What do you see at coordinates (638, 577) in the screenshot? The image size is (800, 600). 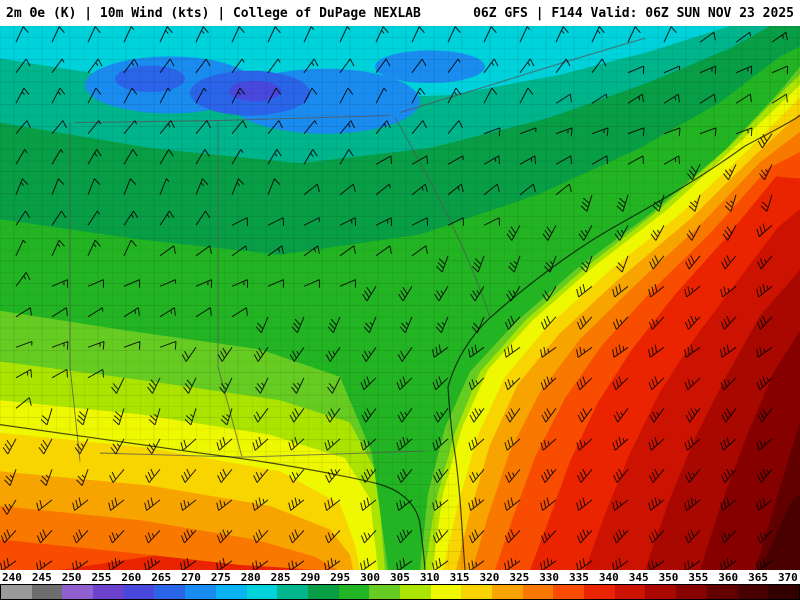 I see `colorbar-tick: 345` at bounding box center [638, 577].